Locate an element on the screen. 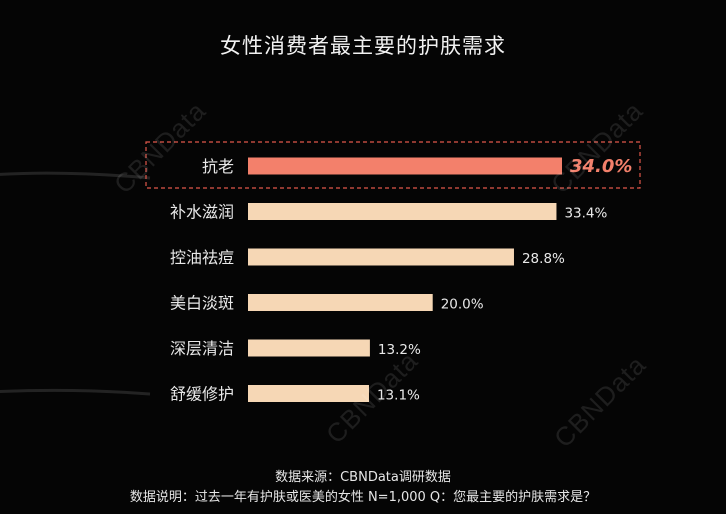 The height and width of the screenshot is (514, 726). decorative-swoosh-bottom is located at coordinates (75, 392).